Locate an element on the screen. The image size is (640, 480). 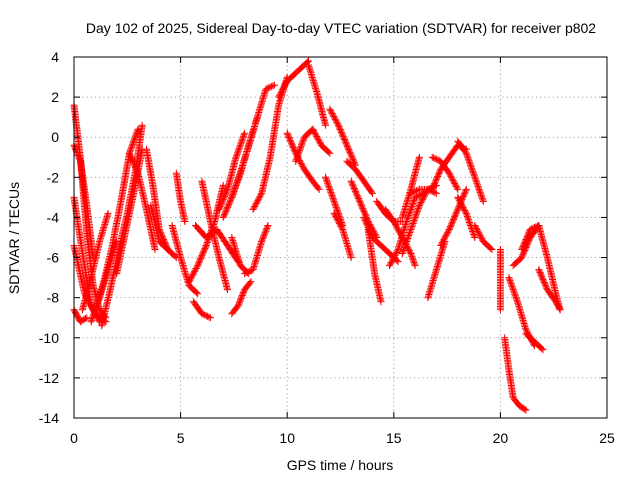
x-tick-label: 0 is located at coordinates (74, 438).